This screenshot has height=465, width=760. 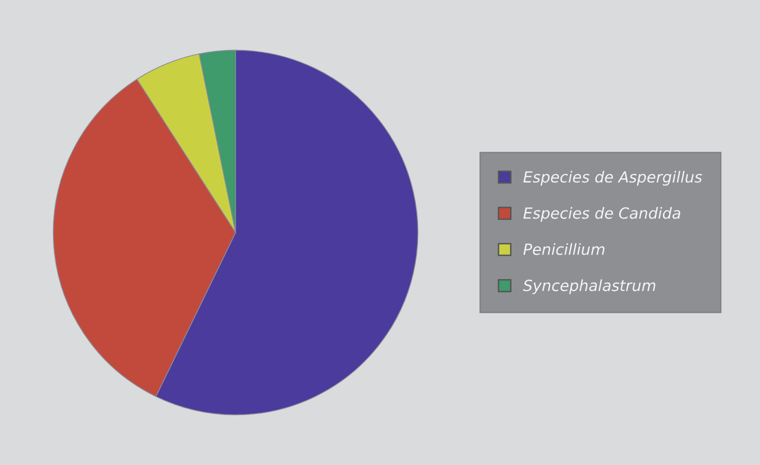 I want to click on legend-label: Syncephalastrum, so click(x=589, y=286).